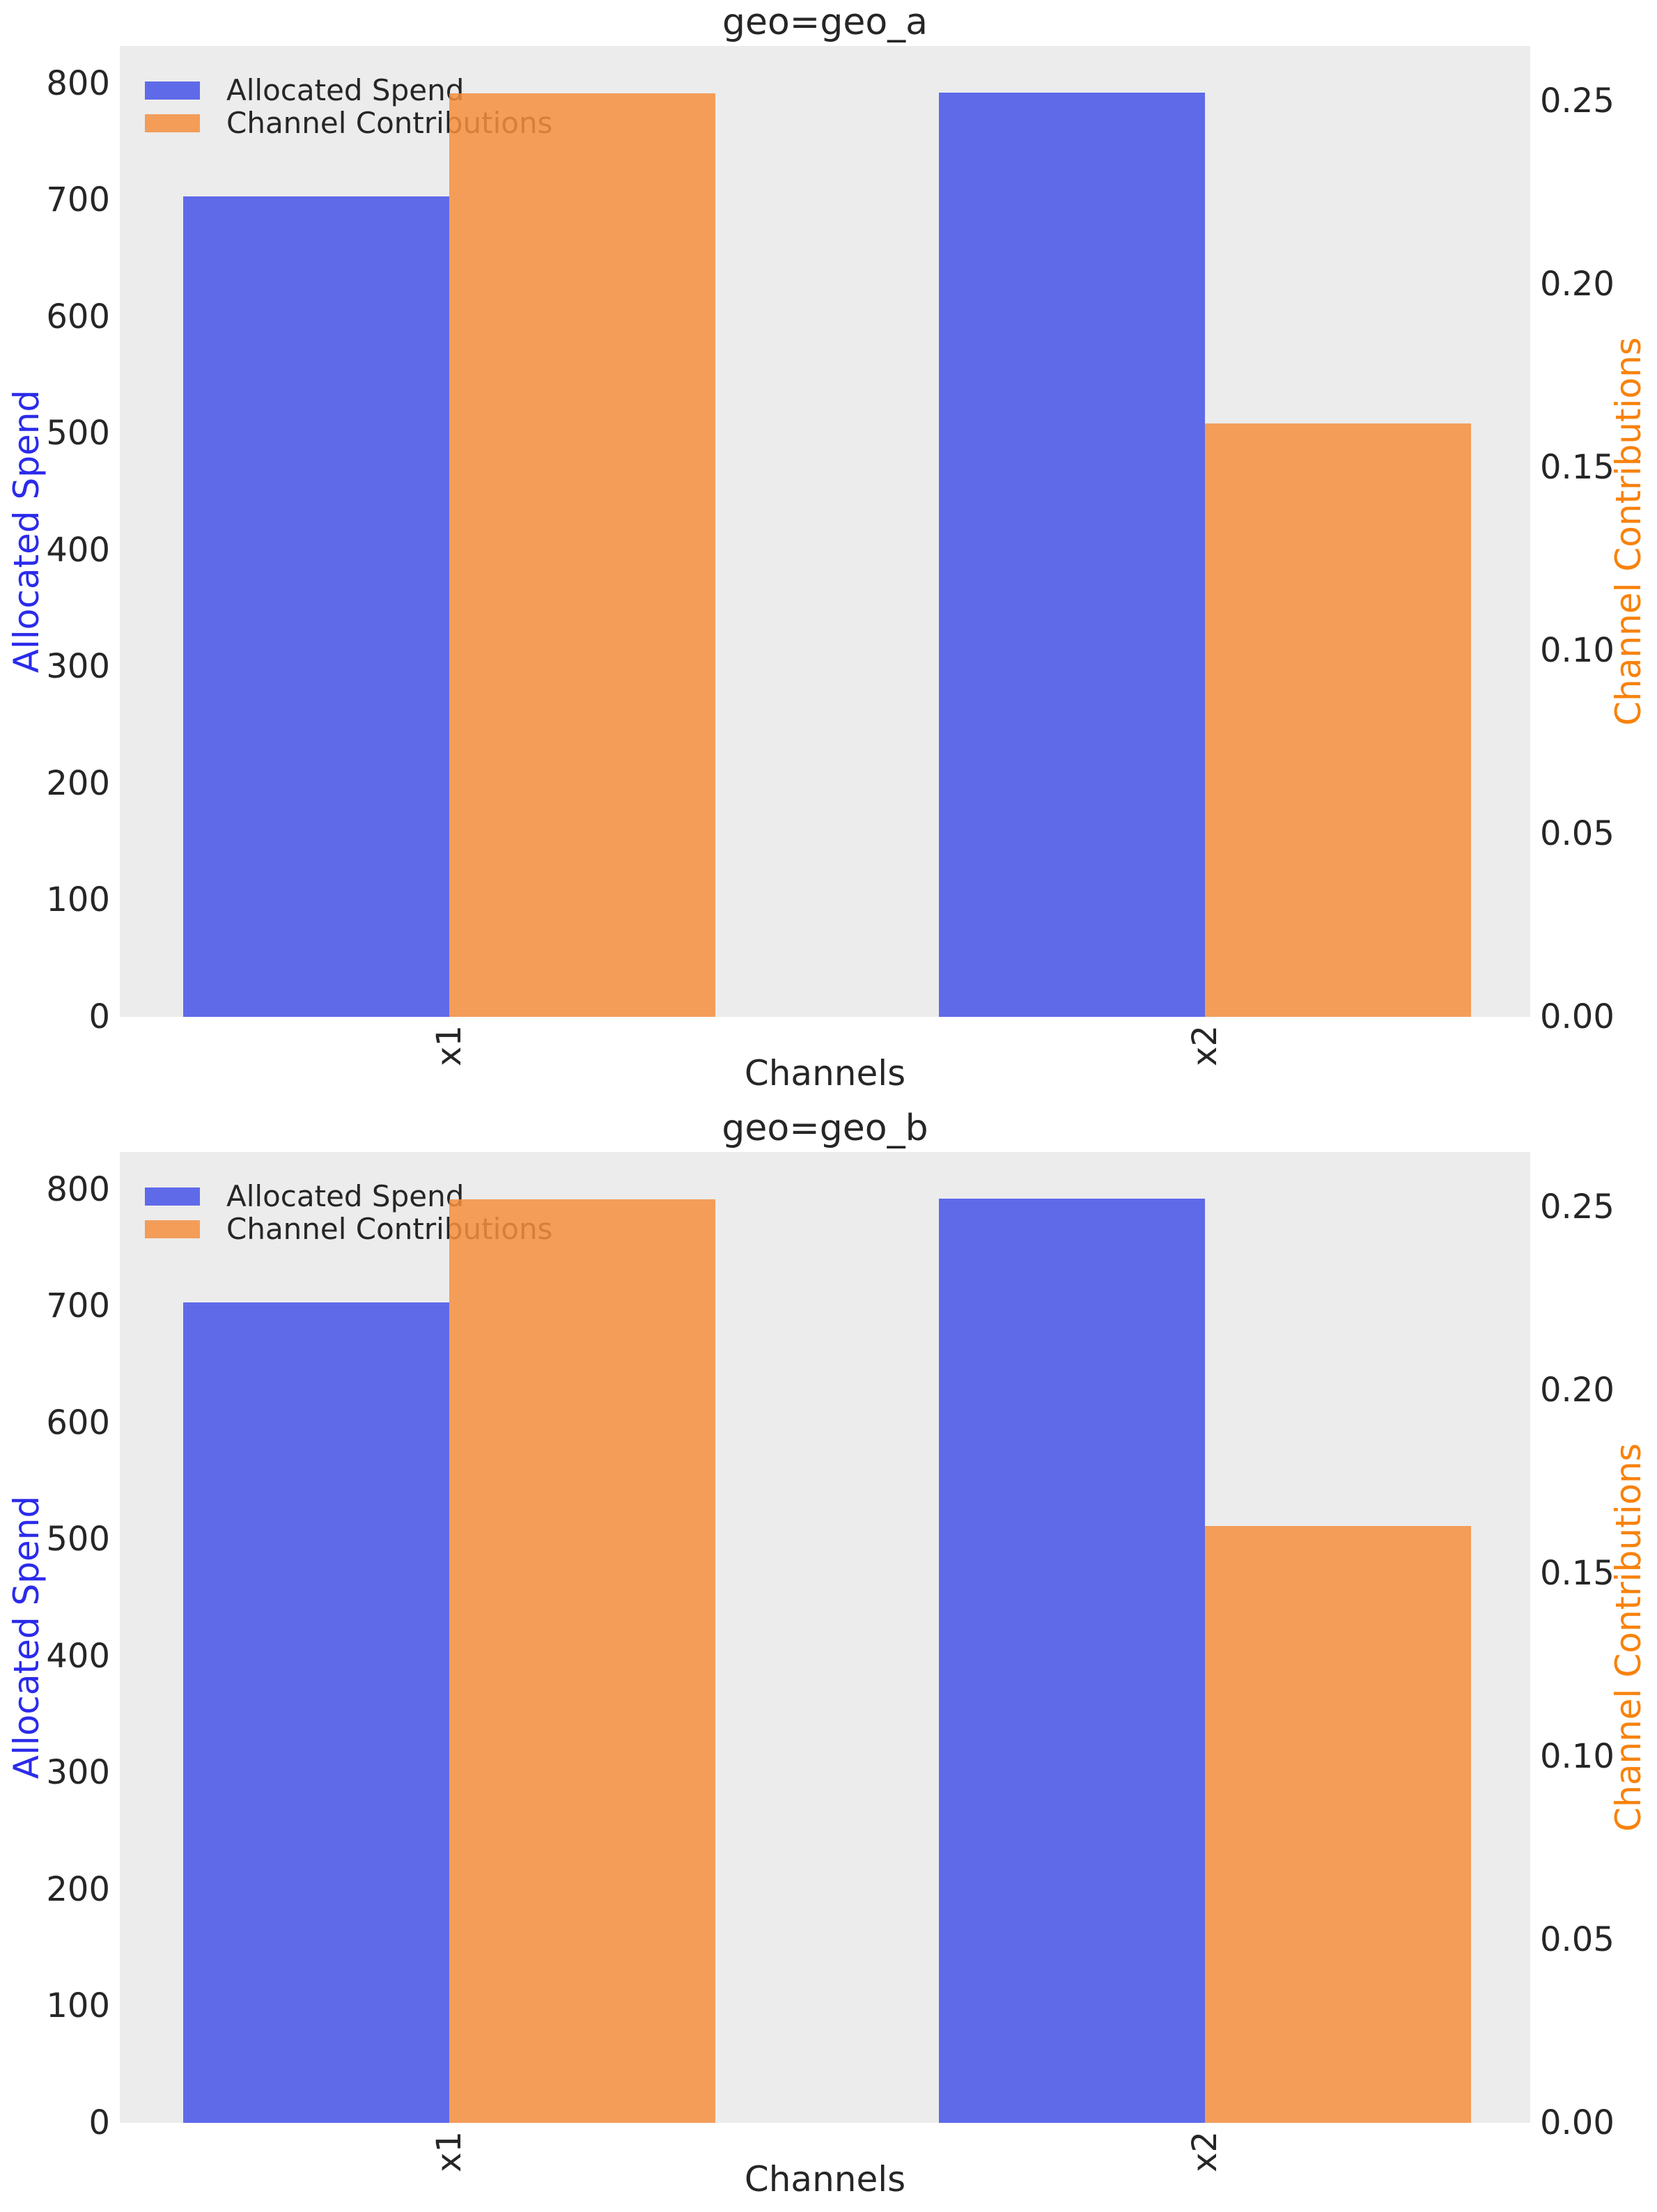 Image resolution: width=1657 pixels, height=2212 pixels. Describe the element at coordinates (825, 1128) in the screenshot. I see `subplot-title: geo=geo_b` at that location.